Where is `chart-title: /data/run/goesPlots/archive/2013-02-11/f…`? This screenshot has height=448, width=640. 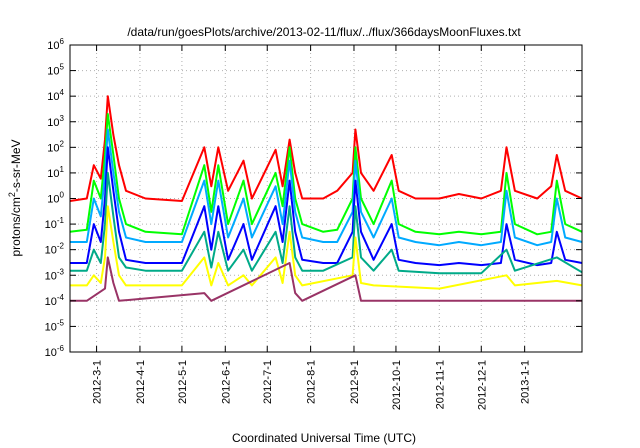 chart-title: /data/run/goesPlots/archive/2013-02-11/f… is located at coordinates (324, 32).